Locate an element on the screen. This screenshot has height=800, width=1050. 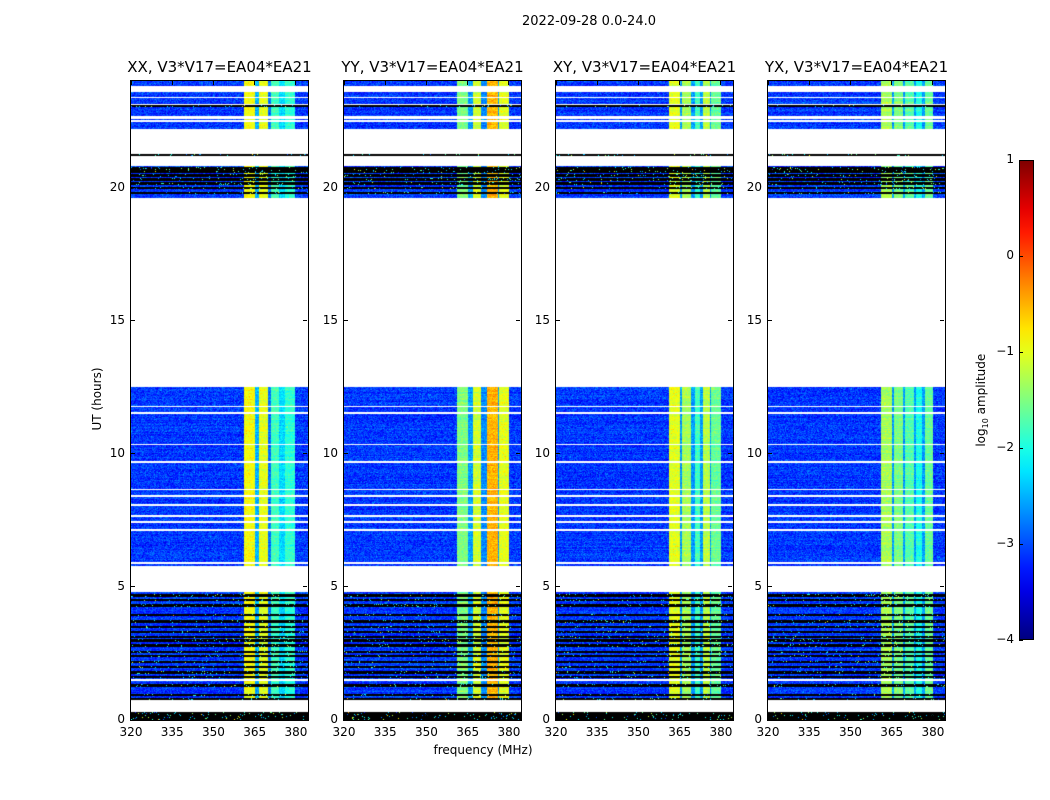
colorbar-tick-label: −3 is located at coordinates (1005, 543).